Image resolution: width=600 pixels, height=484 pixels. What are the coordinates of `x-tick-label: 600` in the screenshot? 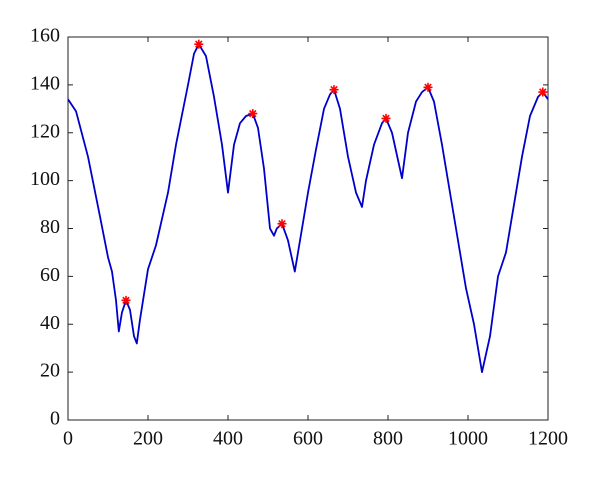 It's located at (308, 439).